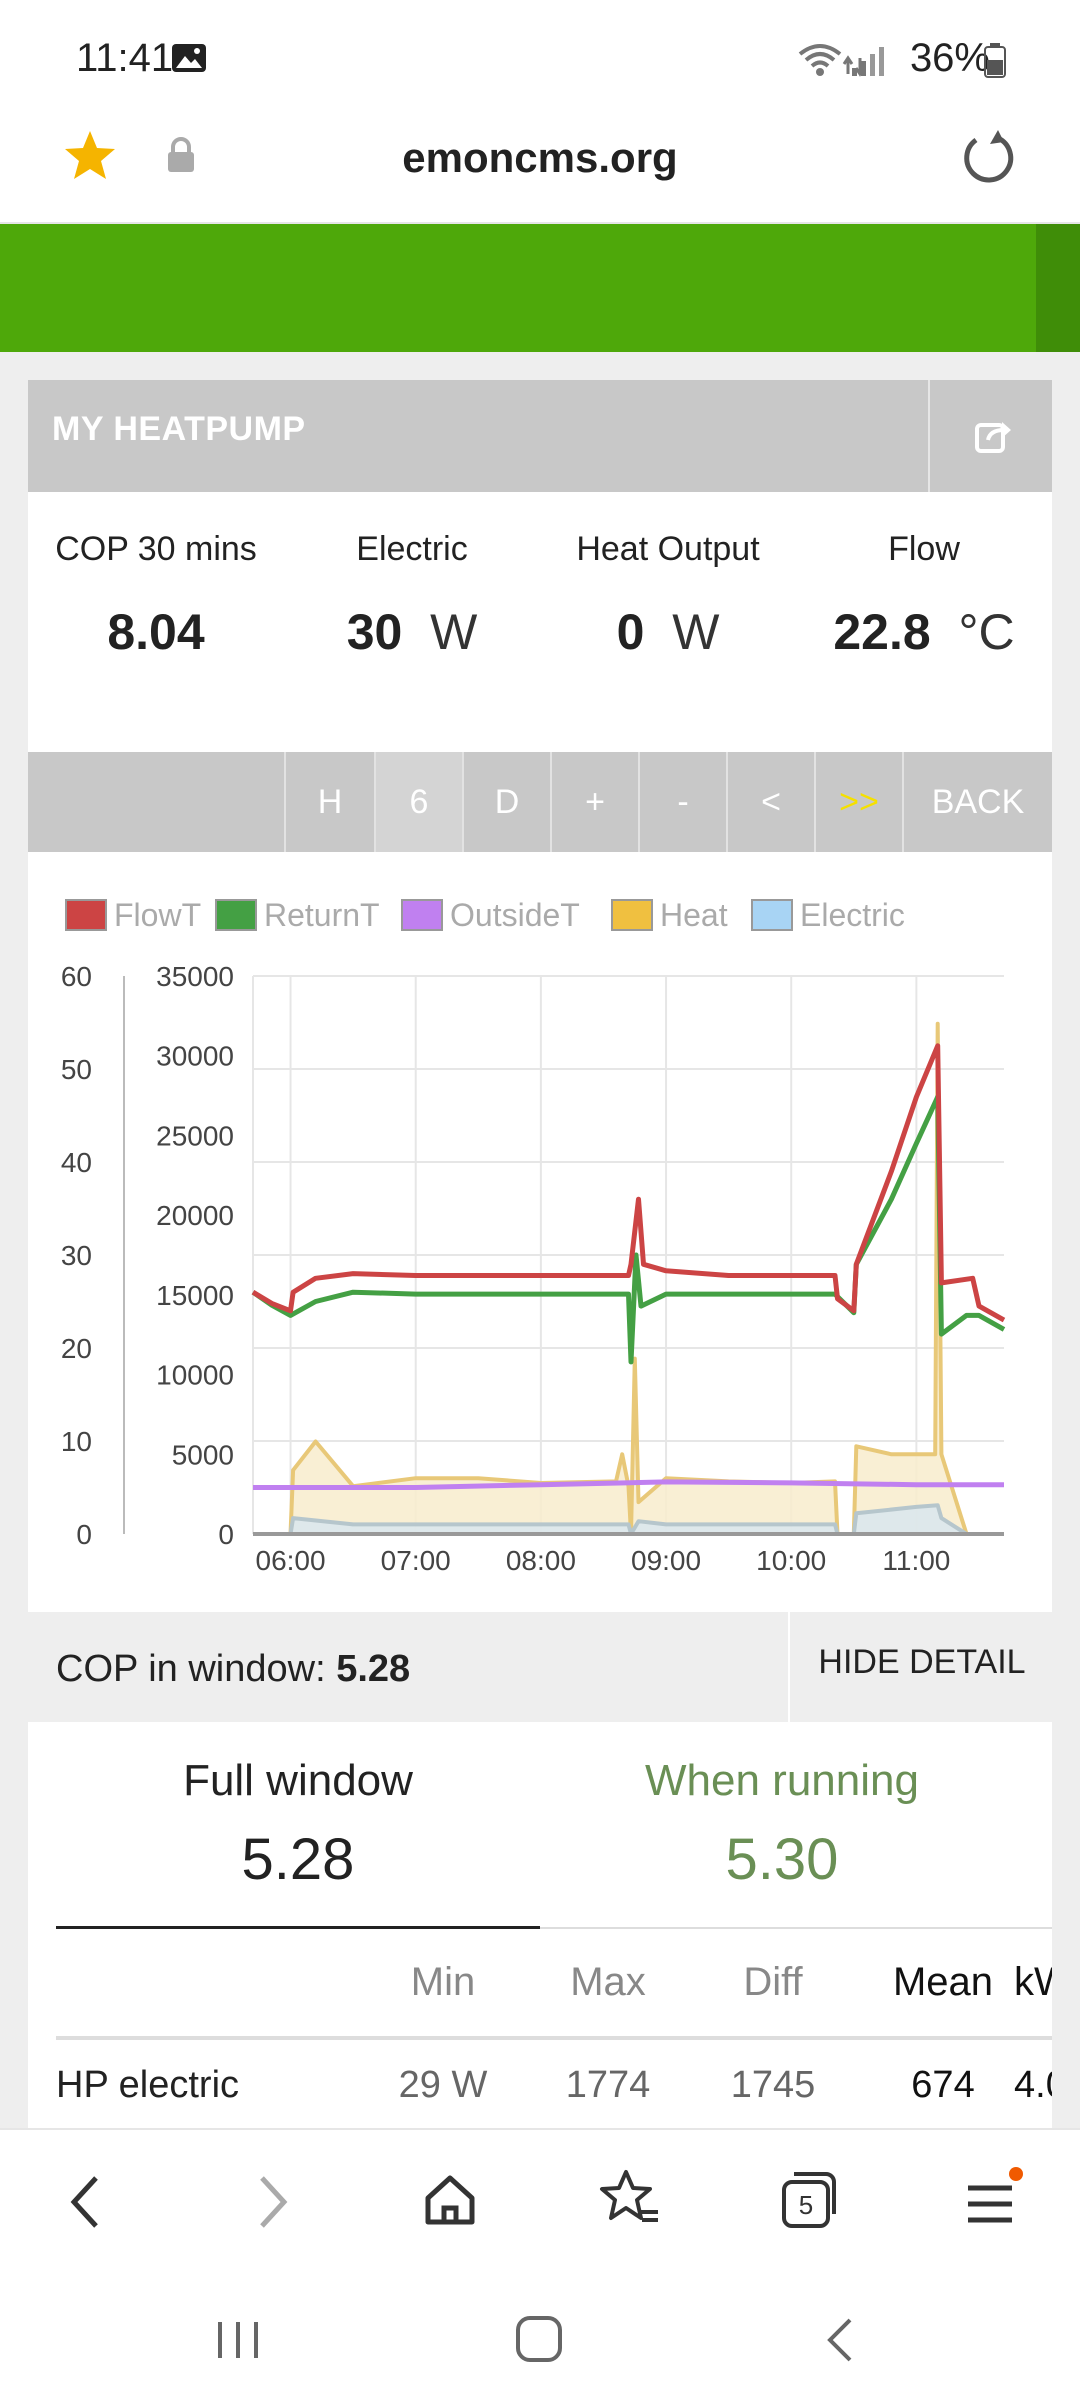 Image resolution: width=1080 pixels, height=2400 pixels. I want to click on share-button, so click(990, 436).